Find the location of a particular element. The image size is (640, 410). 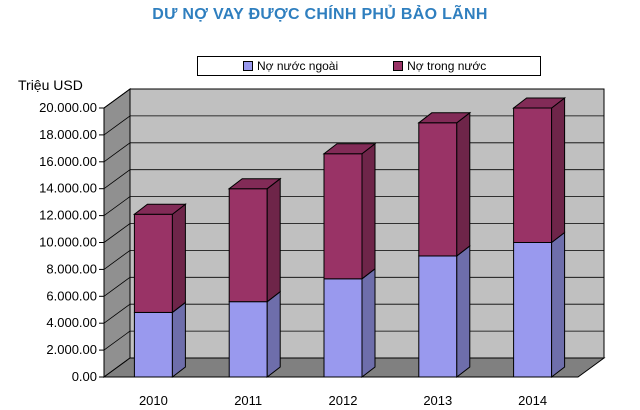

bar-domestic-debt-2014 is located at coordinates (533, 175).